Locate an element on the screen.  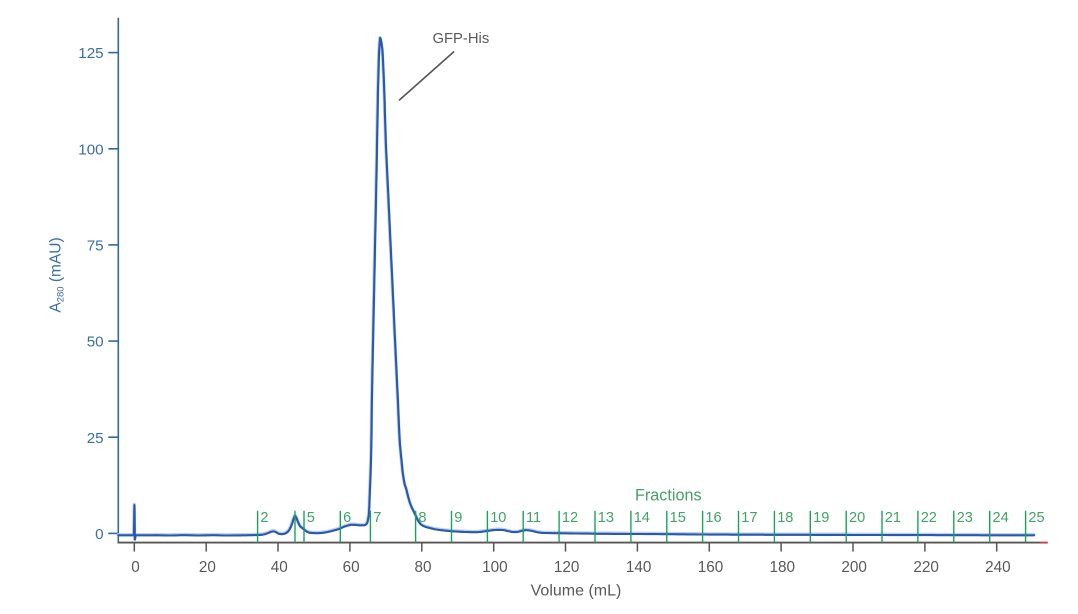
svg-text: 5 is located at coordinates (311, 518).